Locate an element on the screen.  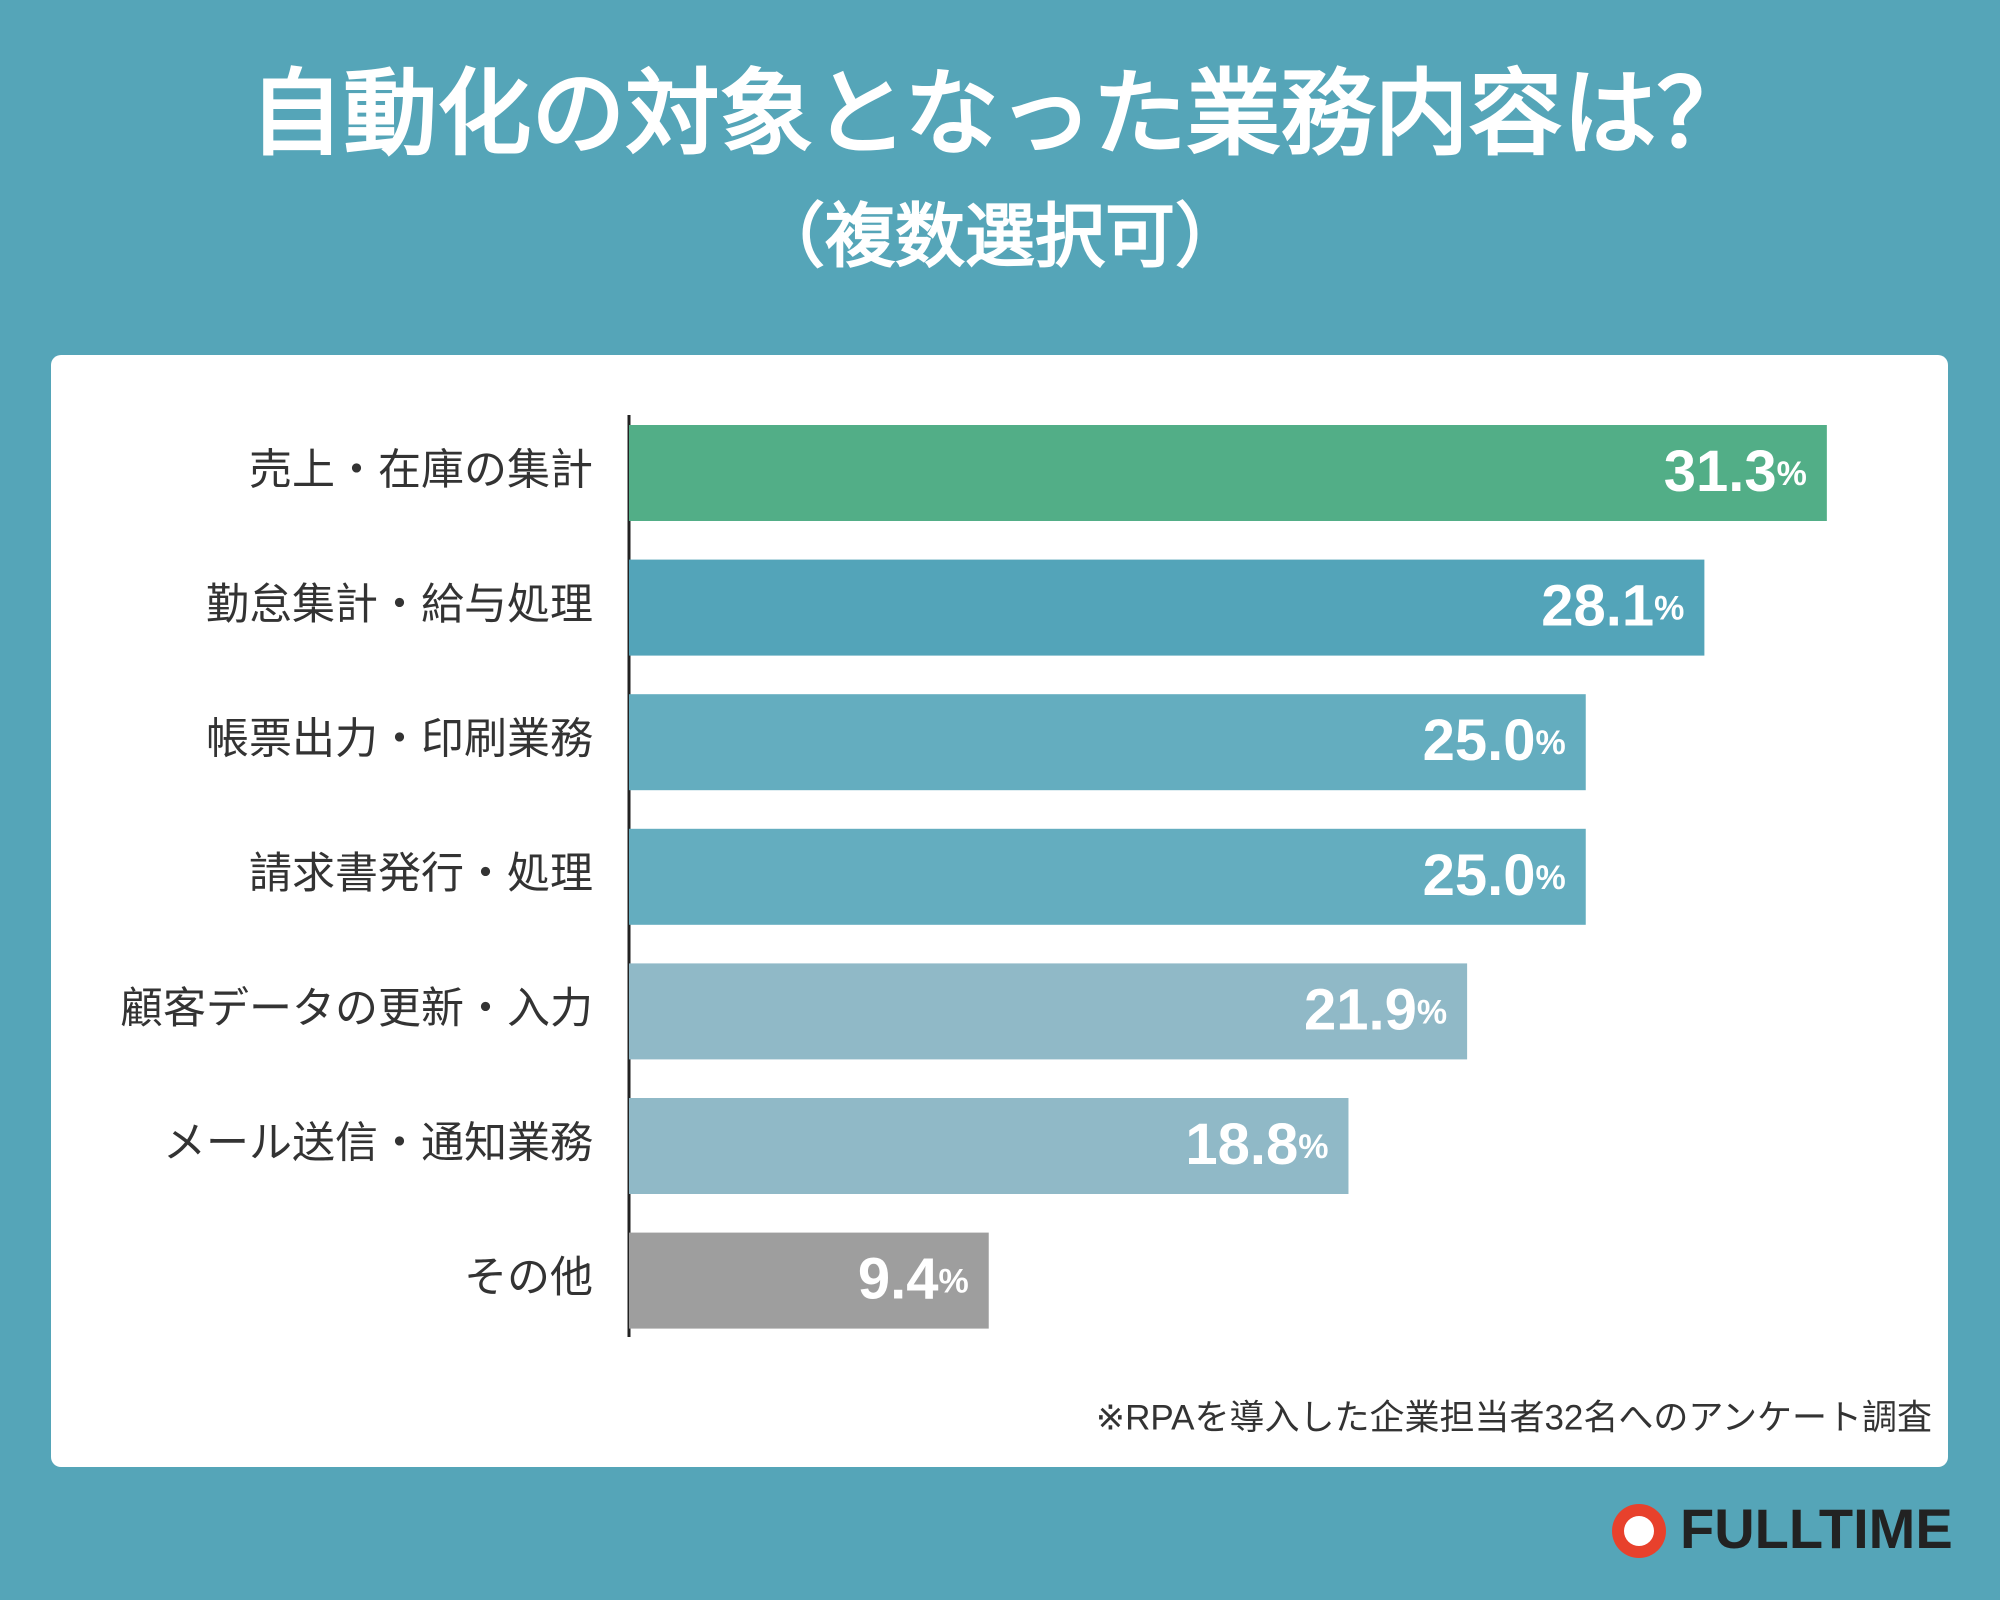
category-label: 顧客データの更新・入力 is located at coordinates (356, 1009).